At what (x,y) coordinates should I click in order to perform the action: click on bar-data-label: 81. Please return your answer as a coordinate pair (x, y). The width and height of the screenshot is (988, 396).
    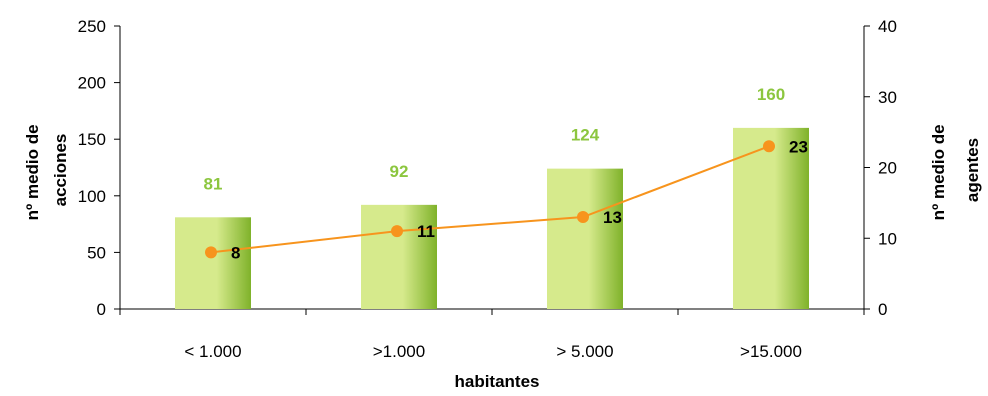
    Looking at the image, I should click on (213, 183).